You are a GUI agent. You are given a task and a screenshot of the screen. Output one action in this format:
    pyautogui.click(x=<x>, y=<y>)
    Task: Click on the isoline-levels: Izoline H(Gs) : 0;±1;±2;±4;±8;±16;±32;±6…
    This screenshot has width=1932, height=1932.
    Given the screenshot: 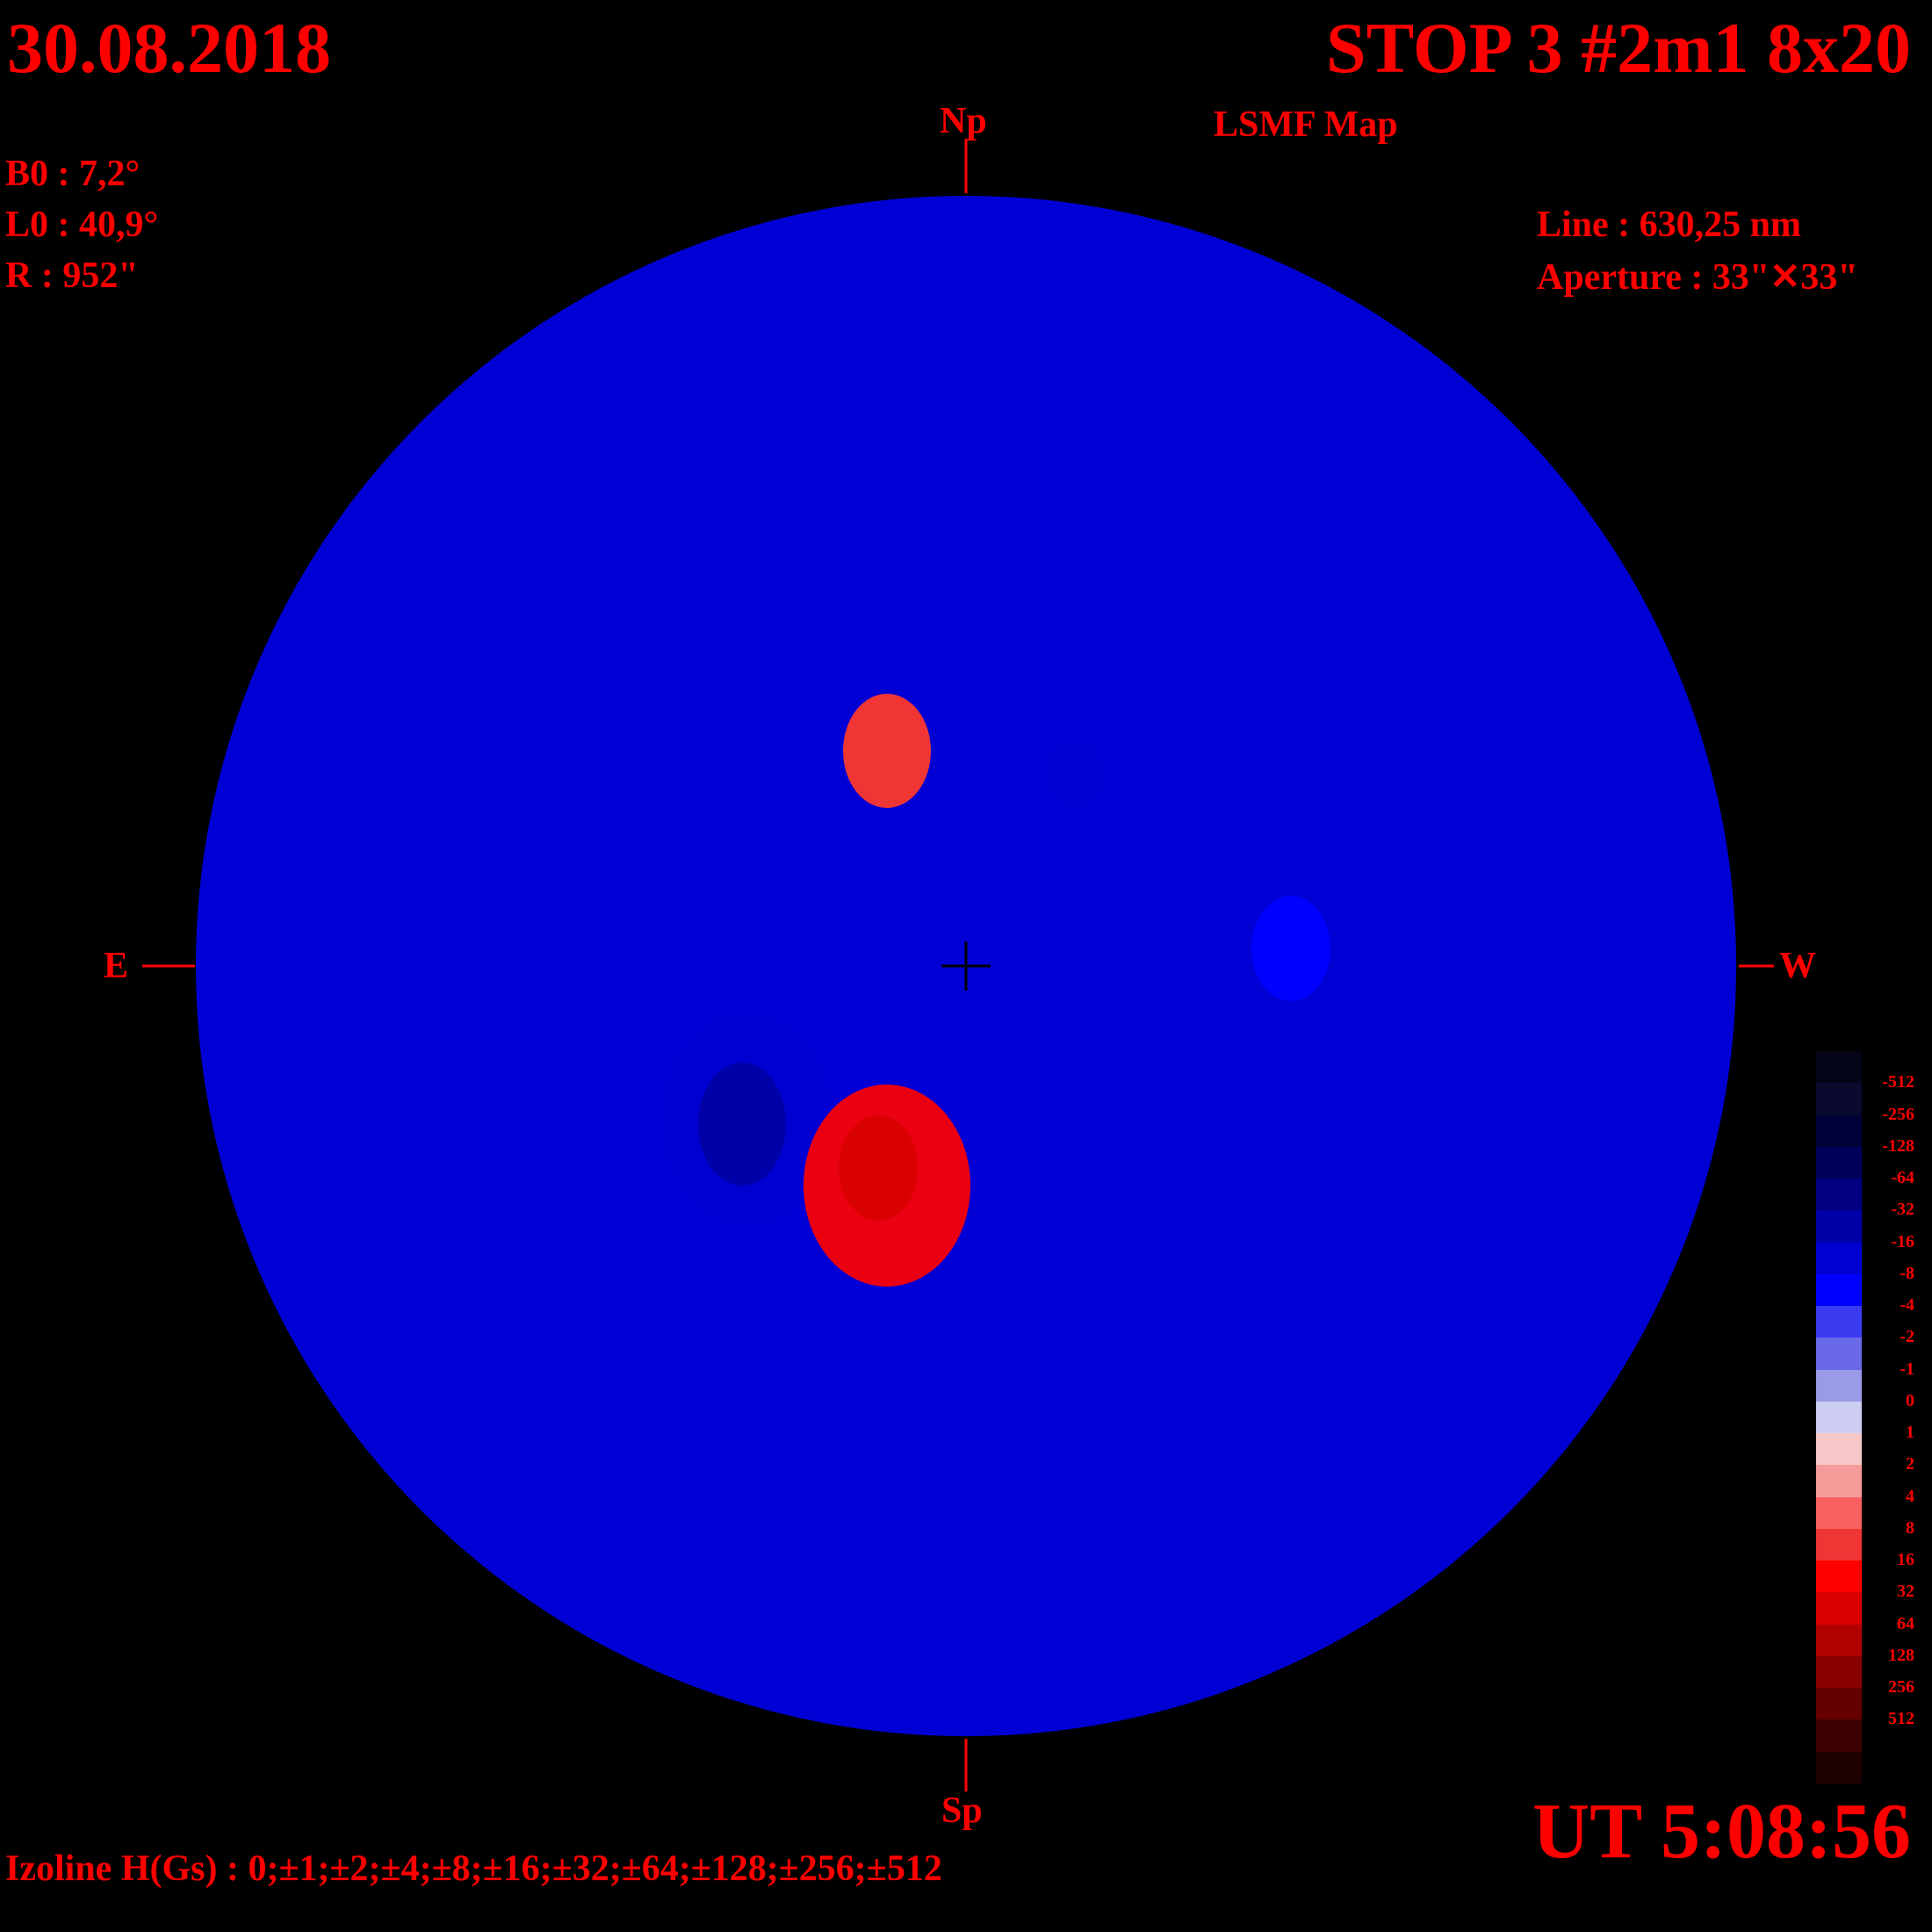 What is the action you would take?
    pyautogui.click(x=474, y=1869)
    